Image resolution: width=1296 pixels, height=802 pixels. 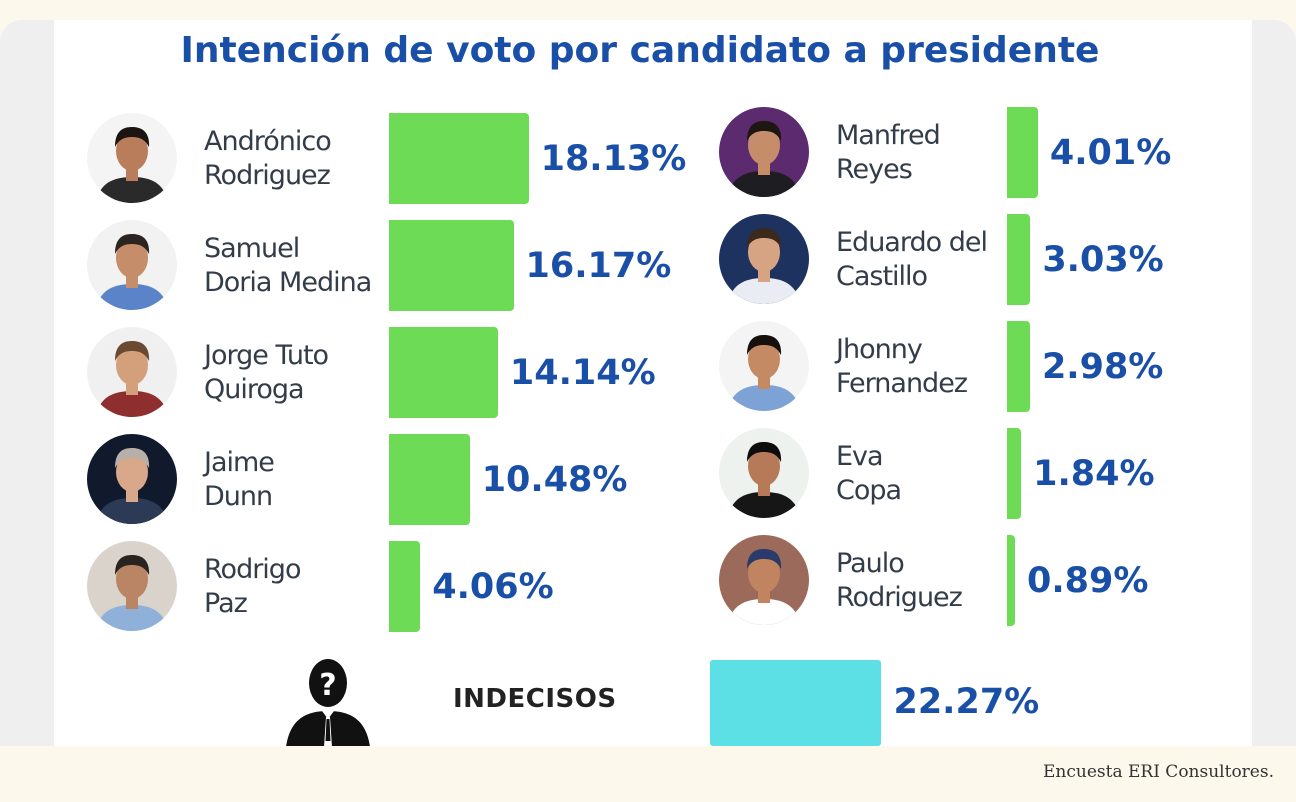 I want to click on data-label: 2.98%, so click(x=1102, y=367).